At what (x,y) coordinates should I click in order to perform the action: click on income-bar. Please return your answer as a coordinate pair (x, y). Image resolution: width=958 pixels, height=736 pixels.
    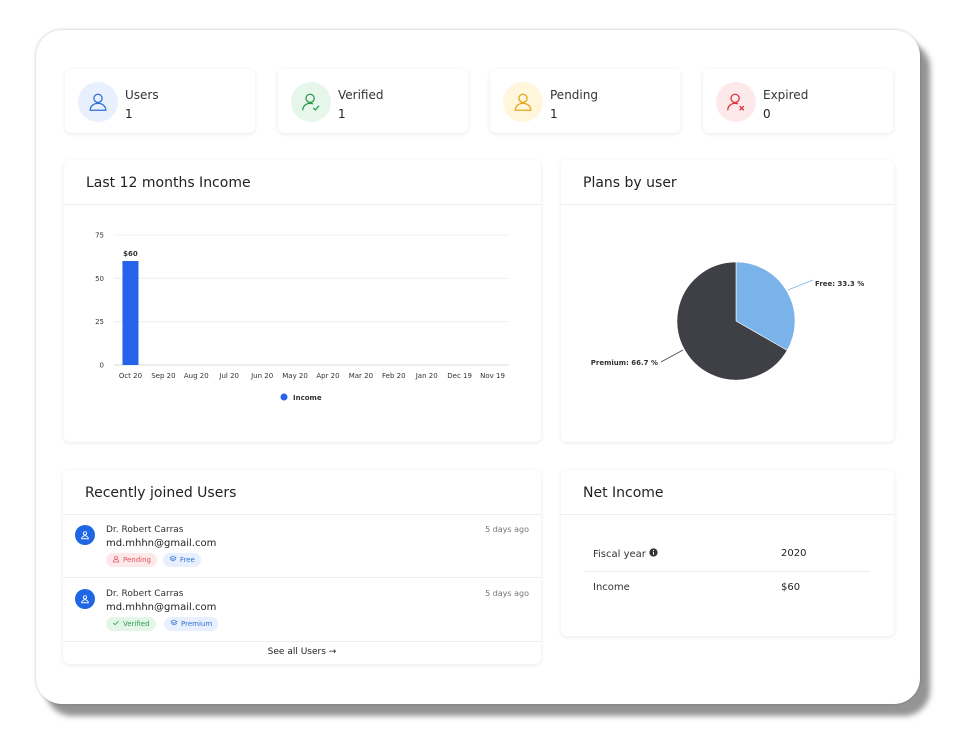
    Looking at the image, I should click on (130, 313).